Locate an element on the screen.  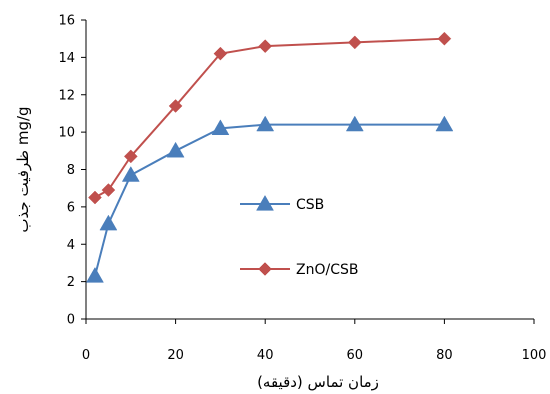
x-tick-label: 60 is located at coordinates (355, 355).